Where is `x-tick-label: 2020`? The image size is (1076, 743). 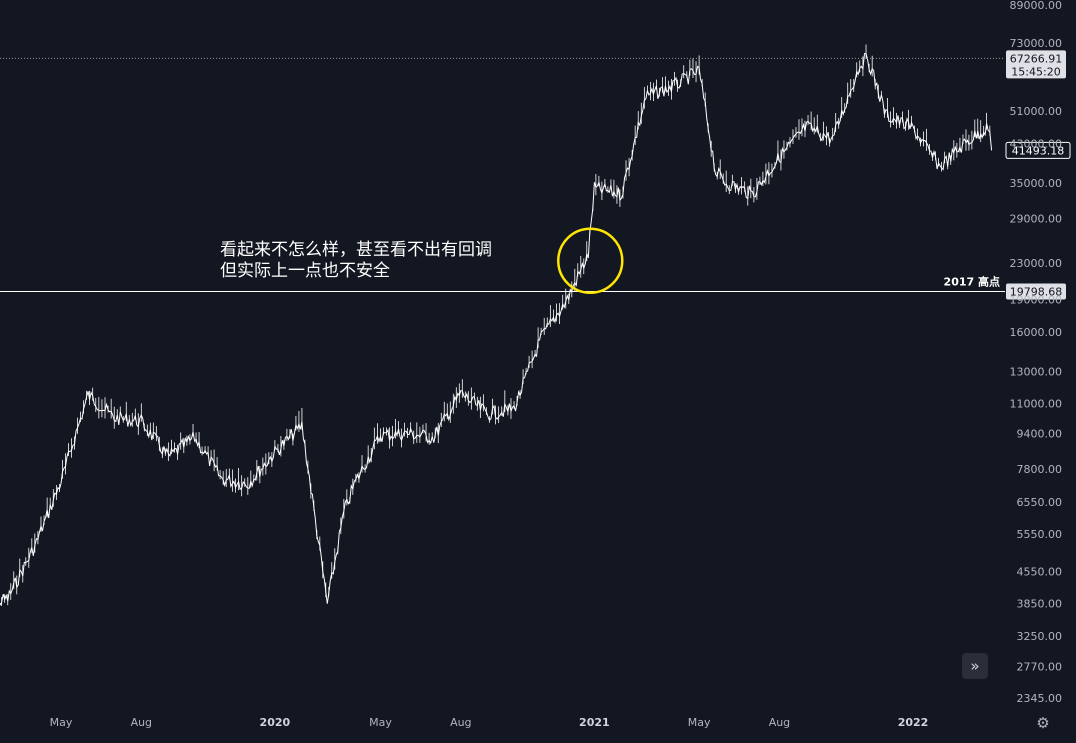 x-tick-label: 2020 is located at coordinates (275, 722).